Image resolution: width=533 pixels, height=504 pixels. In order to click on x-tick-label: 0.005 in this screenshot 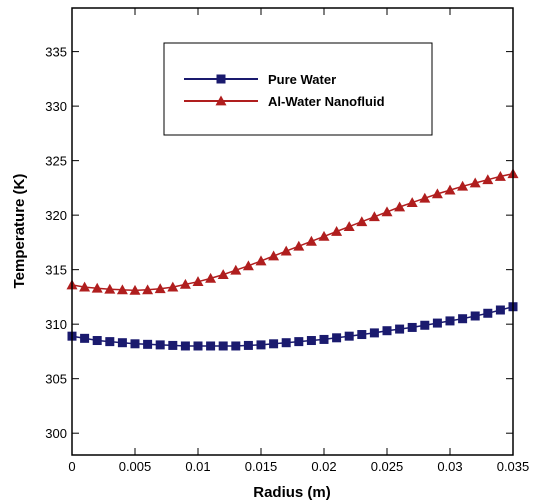, I will do `click(135, 466)`.